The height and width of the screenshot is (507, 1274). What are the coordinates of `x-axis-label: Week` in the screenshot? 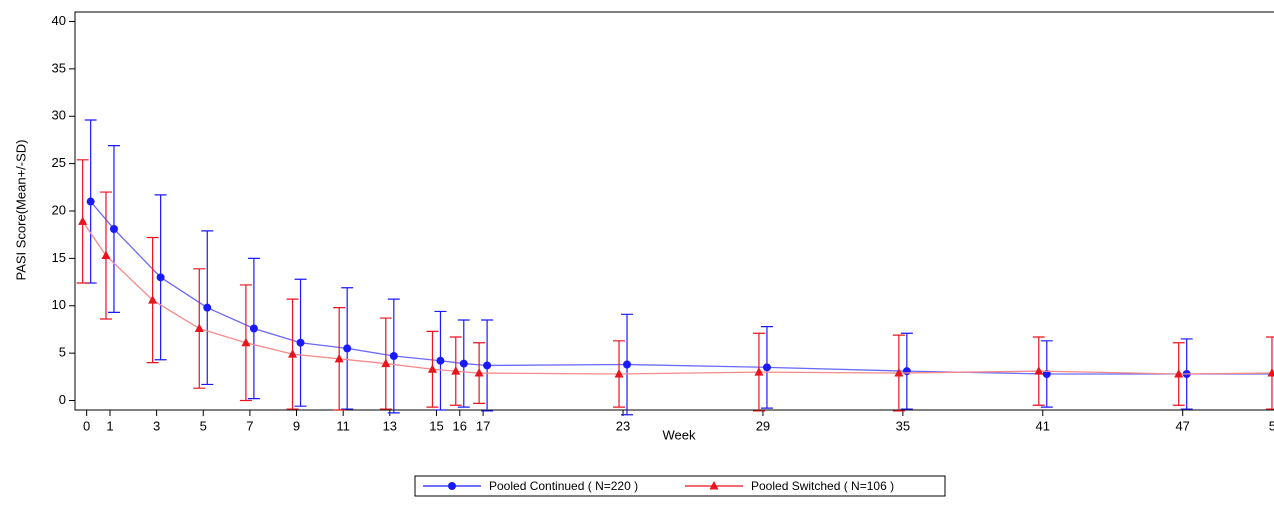 It's located at (679, 434).